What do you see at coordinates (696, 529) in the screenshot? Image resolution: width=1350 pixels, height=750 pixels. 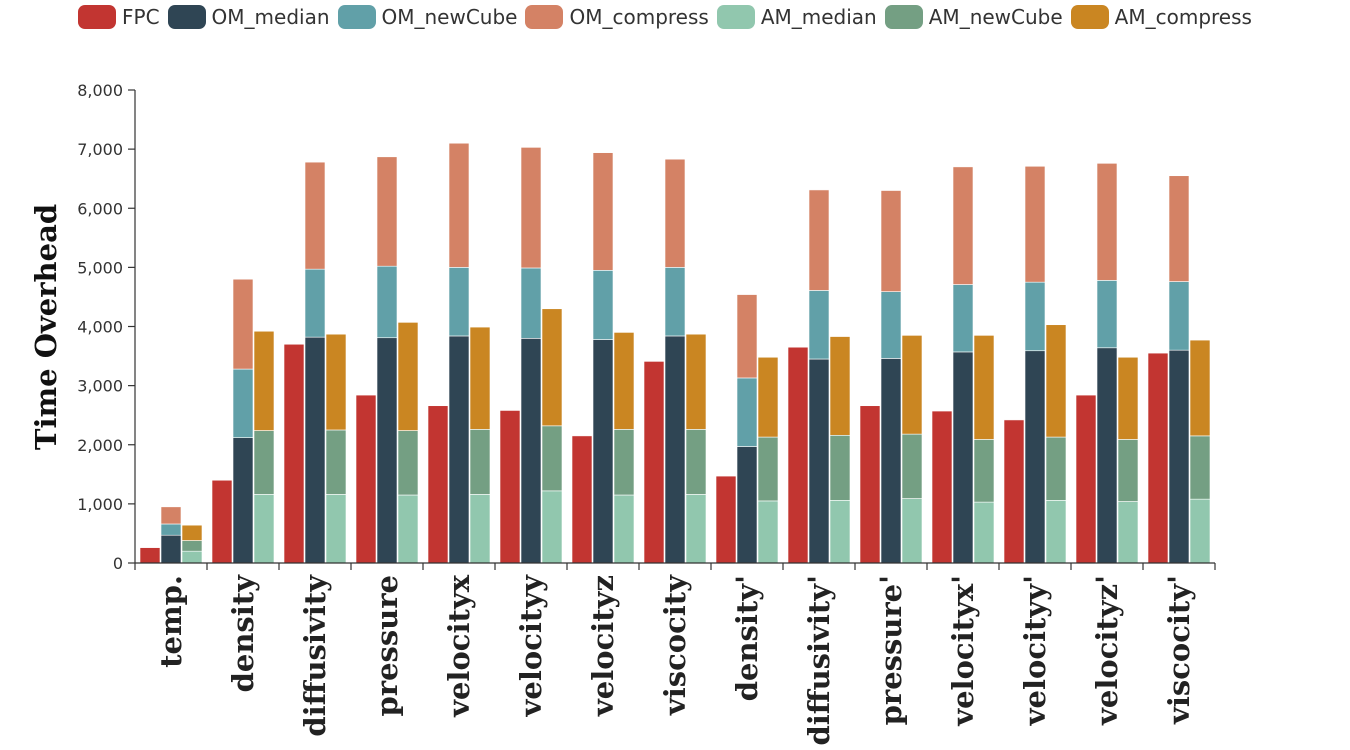 I see `bar-am-median-viscocity` at bounding box center [696, 529].